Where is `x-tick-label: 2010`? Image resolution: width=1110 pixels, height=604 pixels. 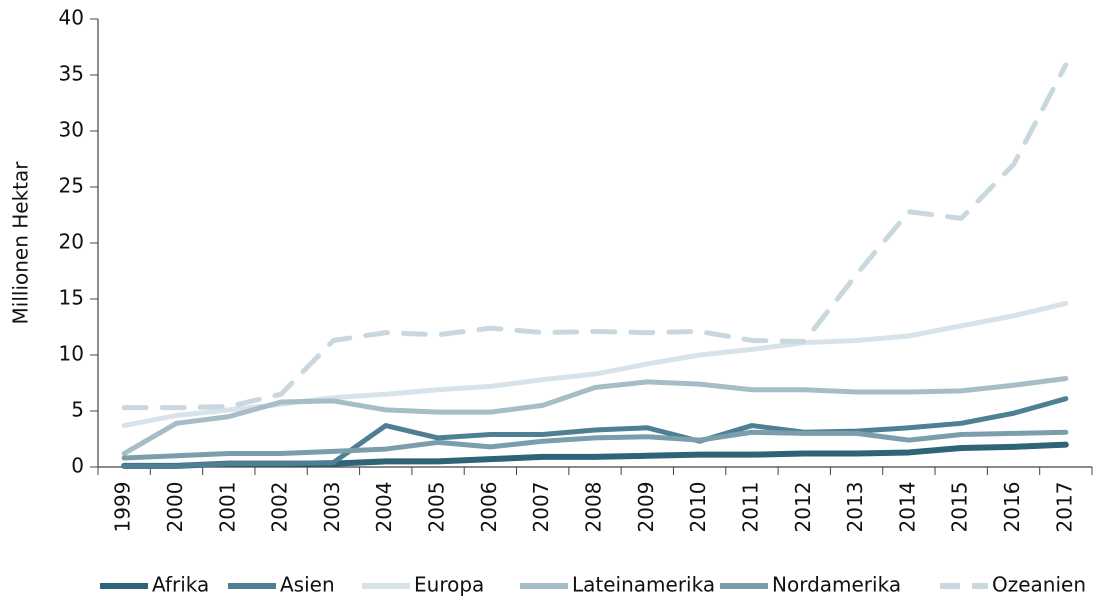
x-tick-label: 2010 is located at coordinates (698, 507).